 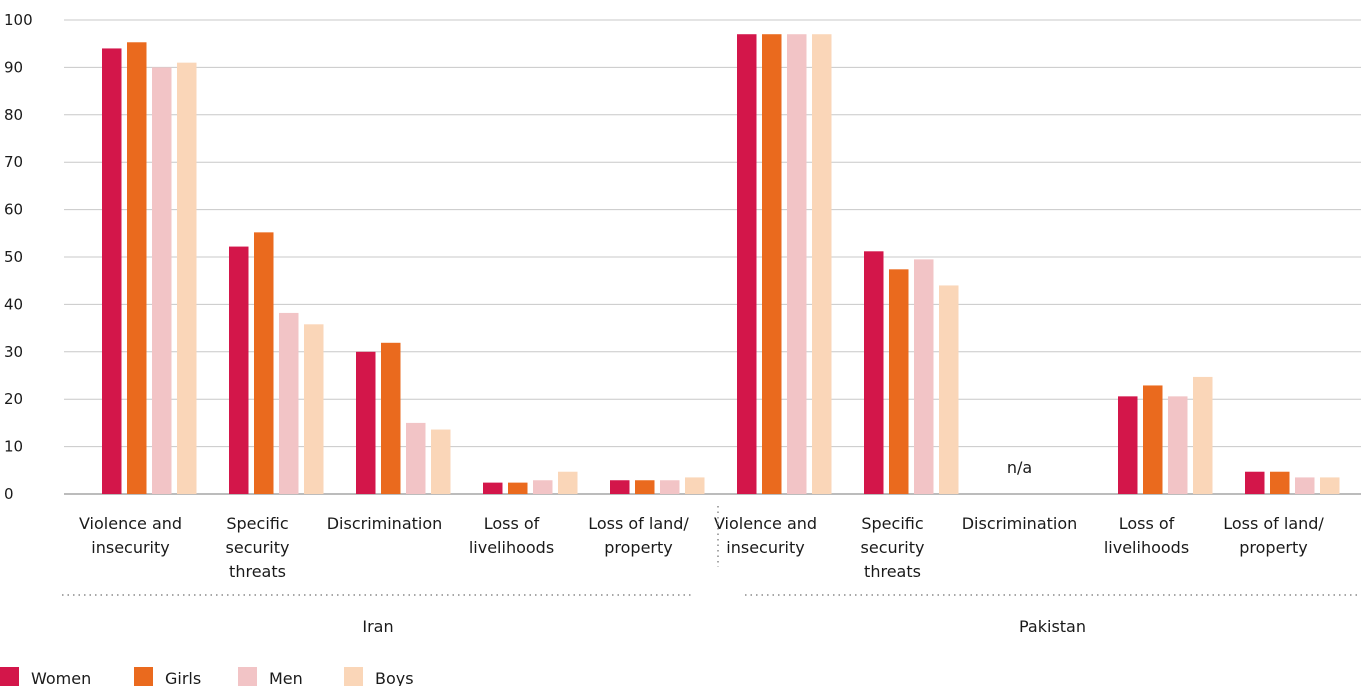 I want to click on legend-swatch-men, so click(x=247, y=676).